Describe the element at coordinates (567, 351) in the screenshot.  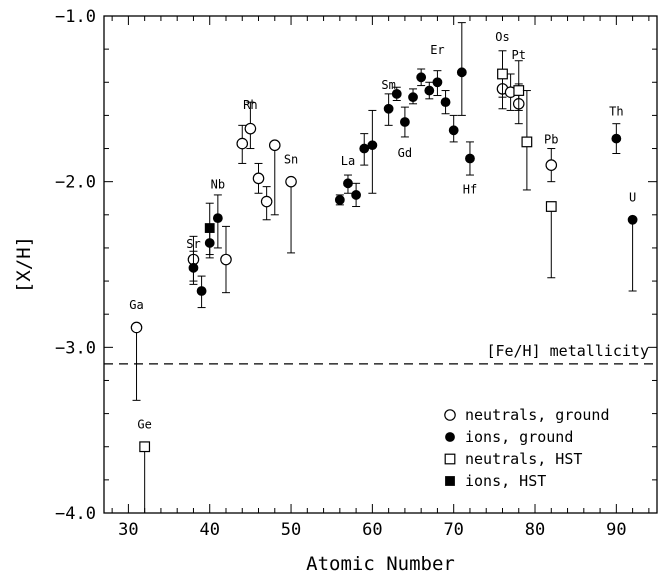
I see `metallicity-label: [Fe/H] metallicity` at that location.